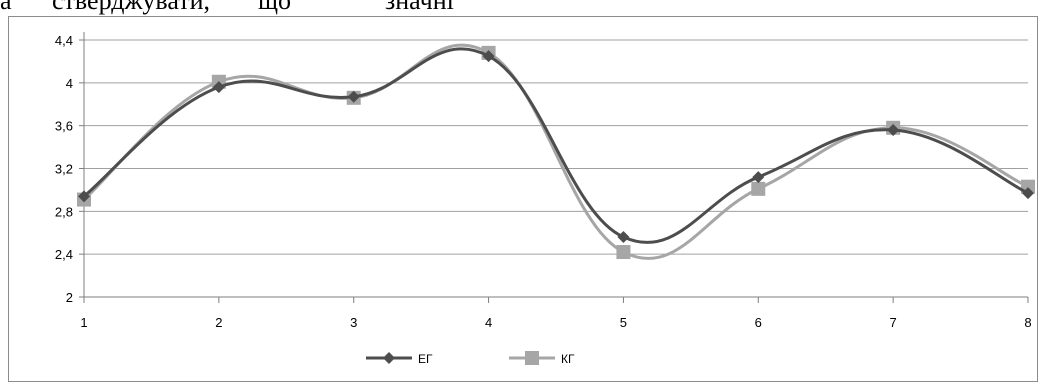  Describe the element at coordinates (893, 322) in the screenshot. I see `x-tick-label: 7` at that location.